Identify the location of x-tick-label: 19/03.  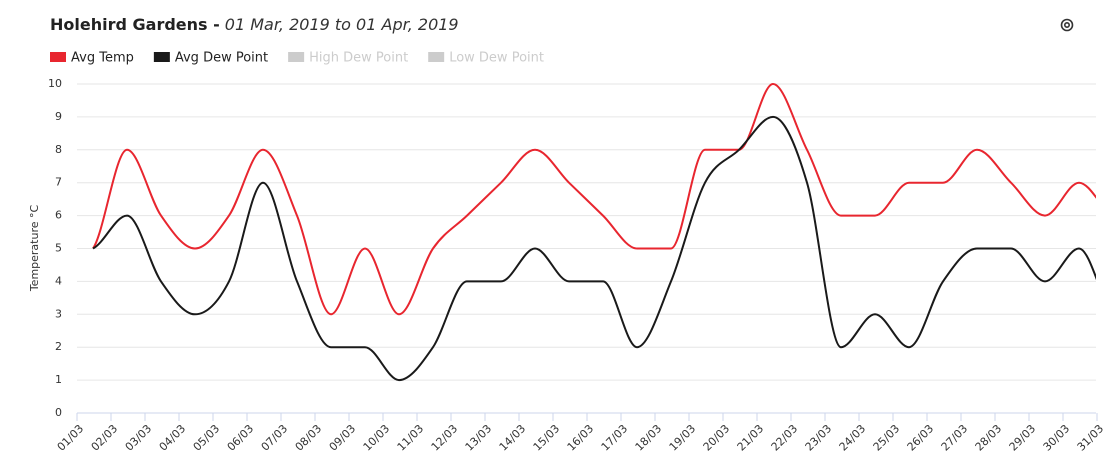
(683, 438).